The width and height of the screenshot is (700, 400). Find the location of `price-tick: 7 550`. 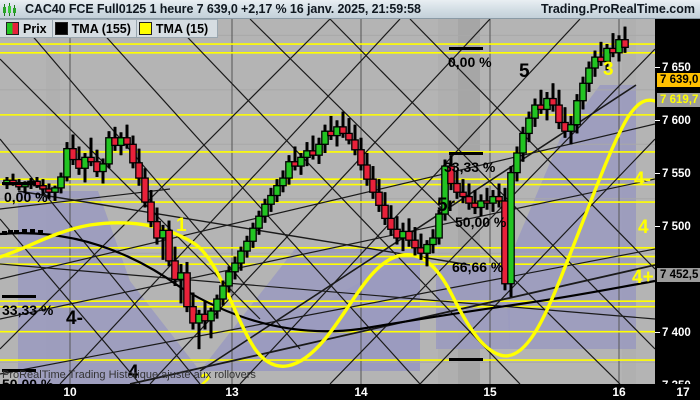

price-tick: 7 550 is located at coordinates (673, 174).